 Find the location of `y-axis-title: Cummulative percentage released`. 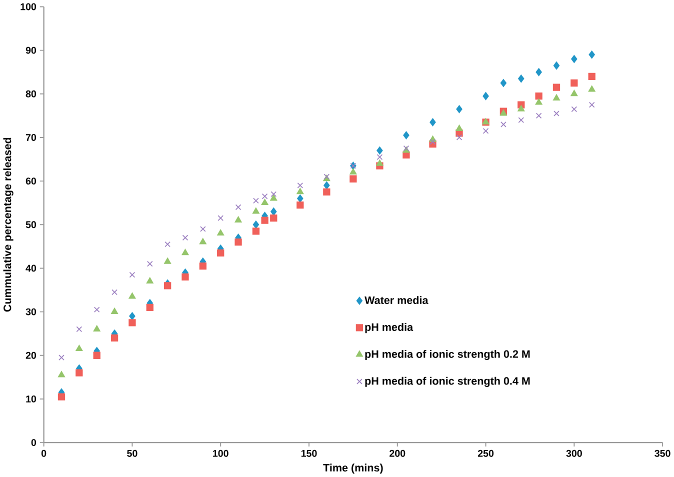

y-axis-title: Cummulative percentage released is located at coordinates (8, 225).